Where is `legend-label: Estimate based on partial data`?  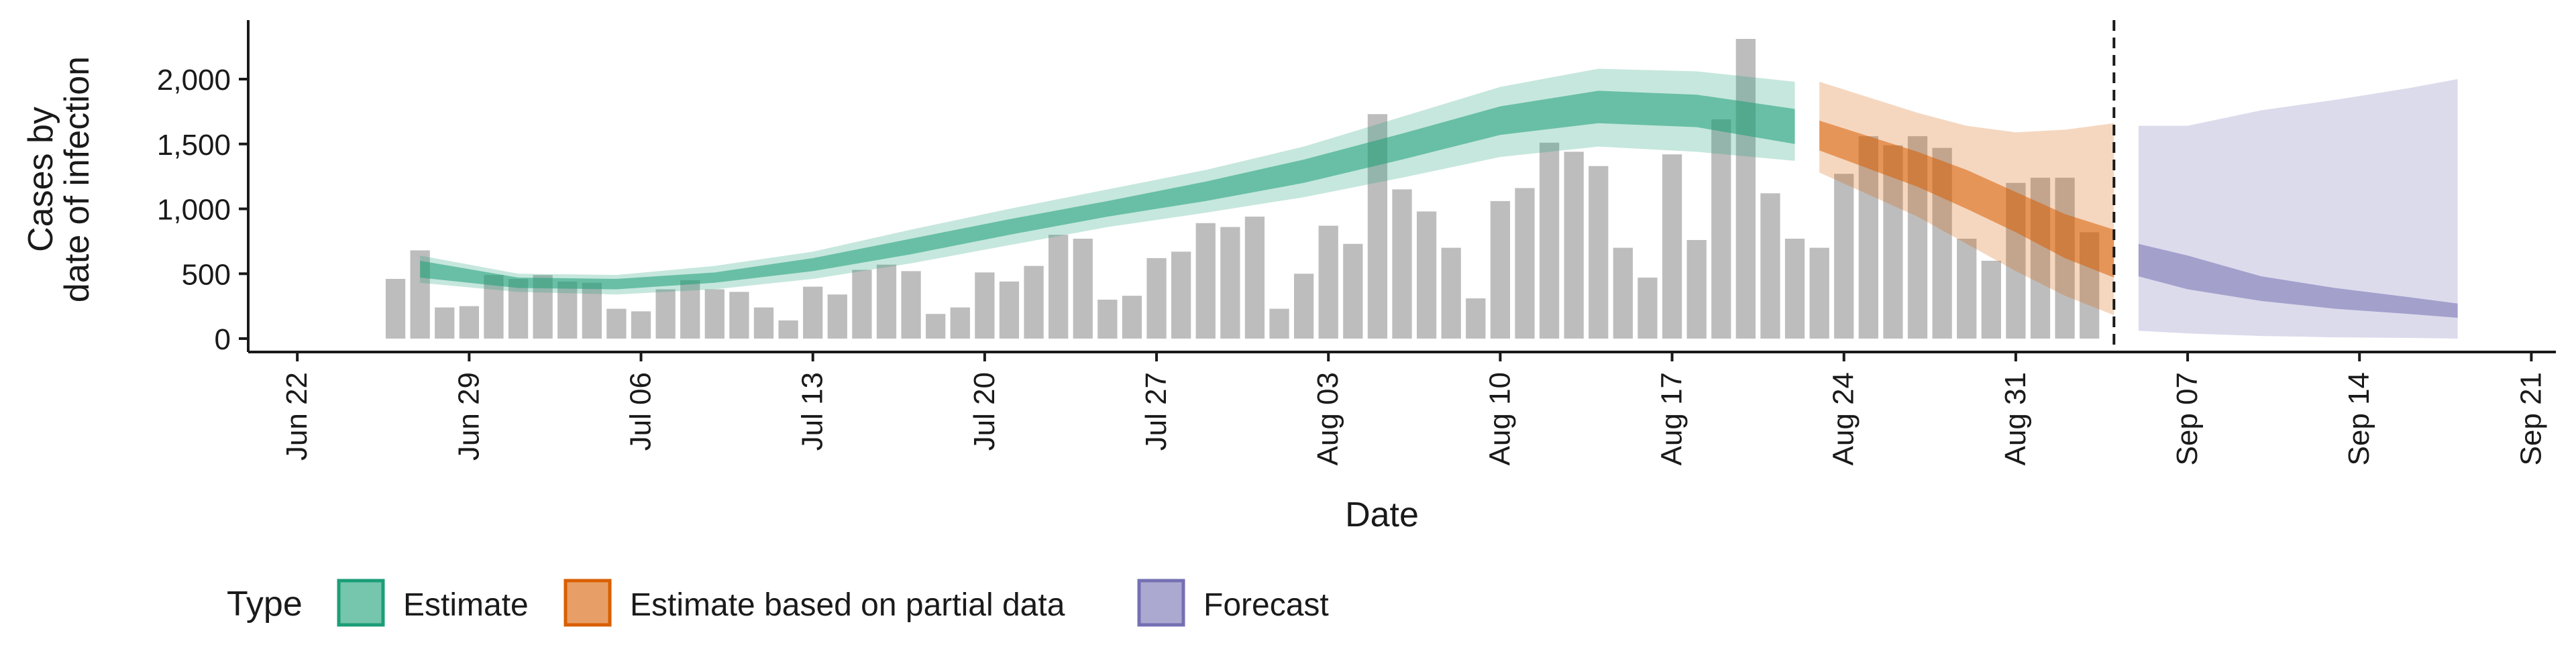 legend-label: Estimate based on partial data is located at coordinates (847, 605).